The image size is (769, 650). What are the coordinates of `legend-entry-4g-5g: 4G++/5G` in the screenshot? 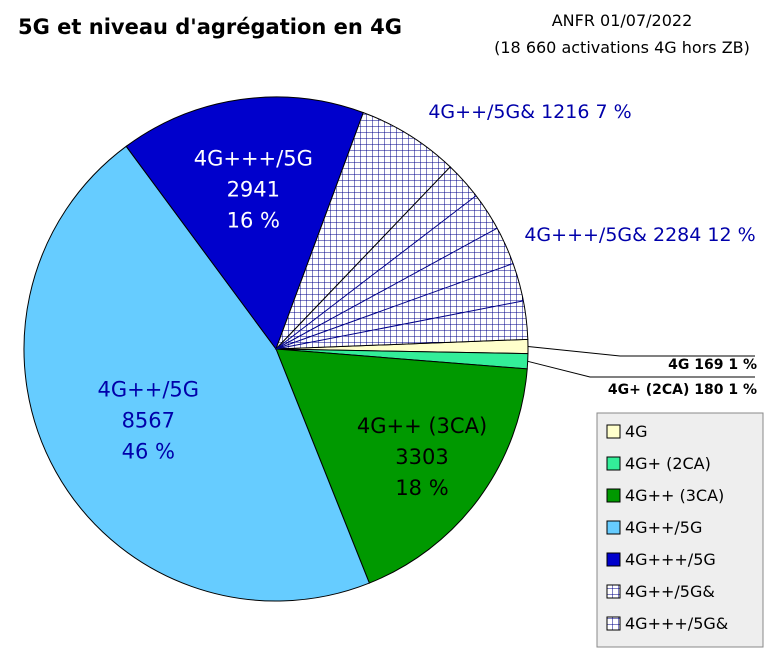 It's located at (663, 527).